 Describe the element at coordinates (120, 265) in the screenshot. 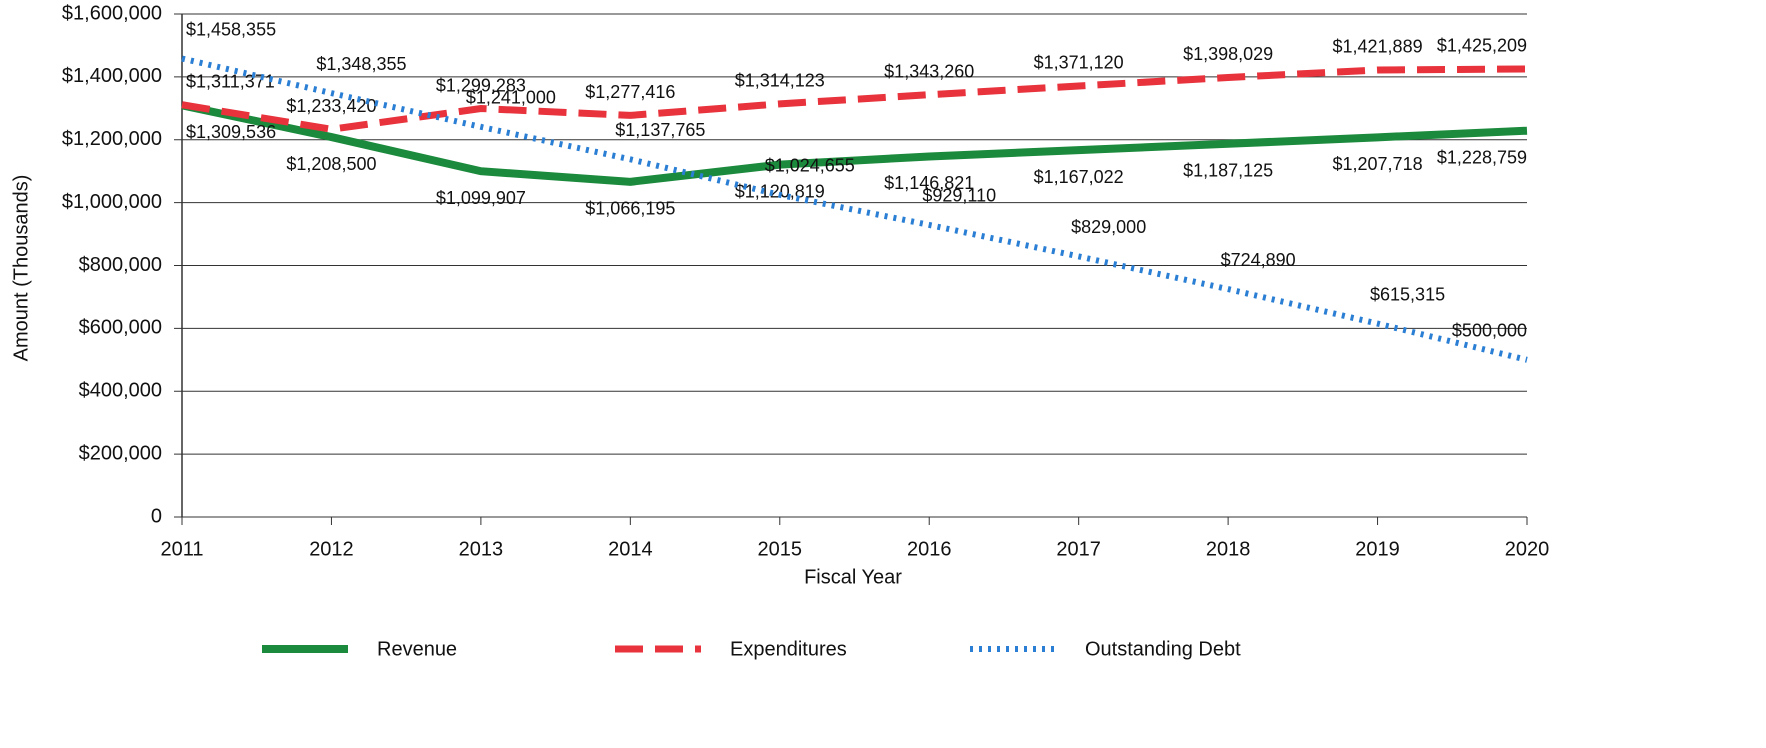

I see `y-tick-label: $800,000` at that location.